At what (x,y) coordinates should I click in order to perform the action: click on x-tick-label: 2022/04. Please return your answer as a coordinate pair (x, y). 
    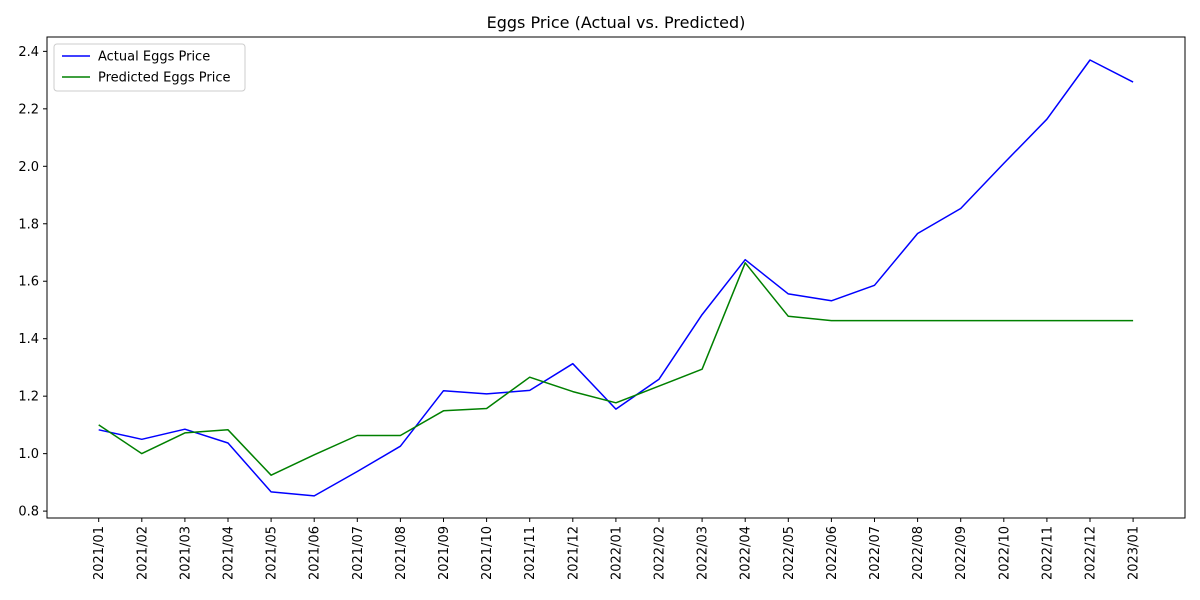
    Looking at the image, I should click on (746, 553).